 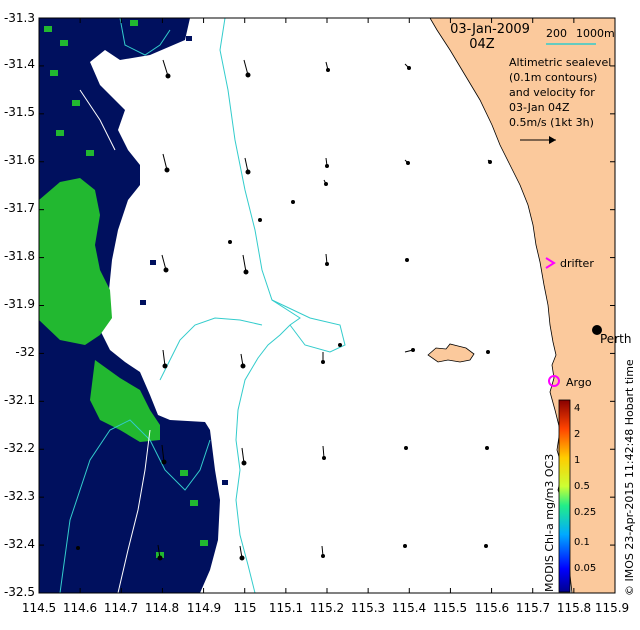 What do you see at coordinates (539, 107) in the screenshot?
I see `legend-line: 03-Jan 04Z` at bounding box center [539, 107].